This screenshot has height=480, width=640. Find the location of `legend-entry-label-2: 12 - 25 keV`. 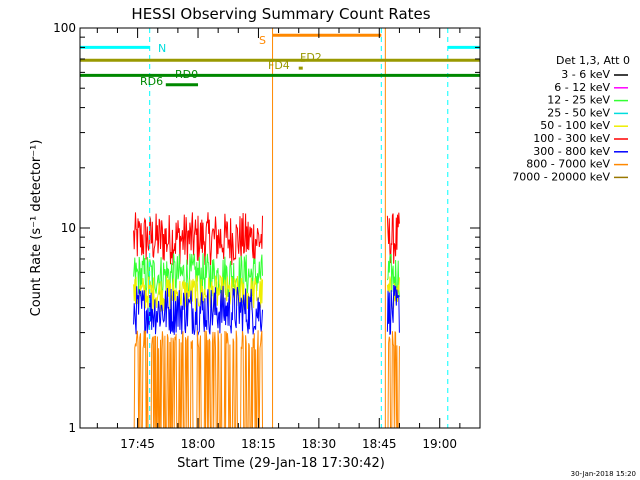

legend-entry-label-2: 12 - 25 keV is located at coordinates (578, 100).